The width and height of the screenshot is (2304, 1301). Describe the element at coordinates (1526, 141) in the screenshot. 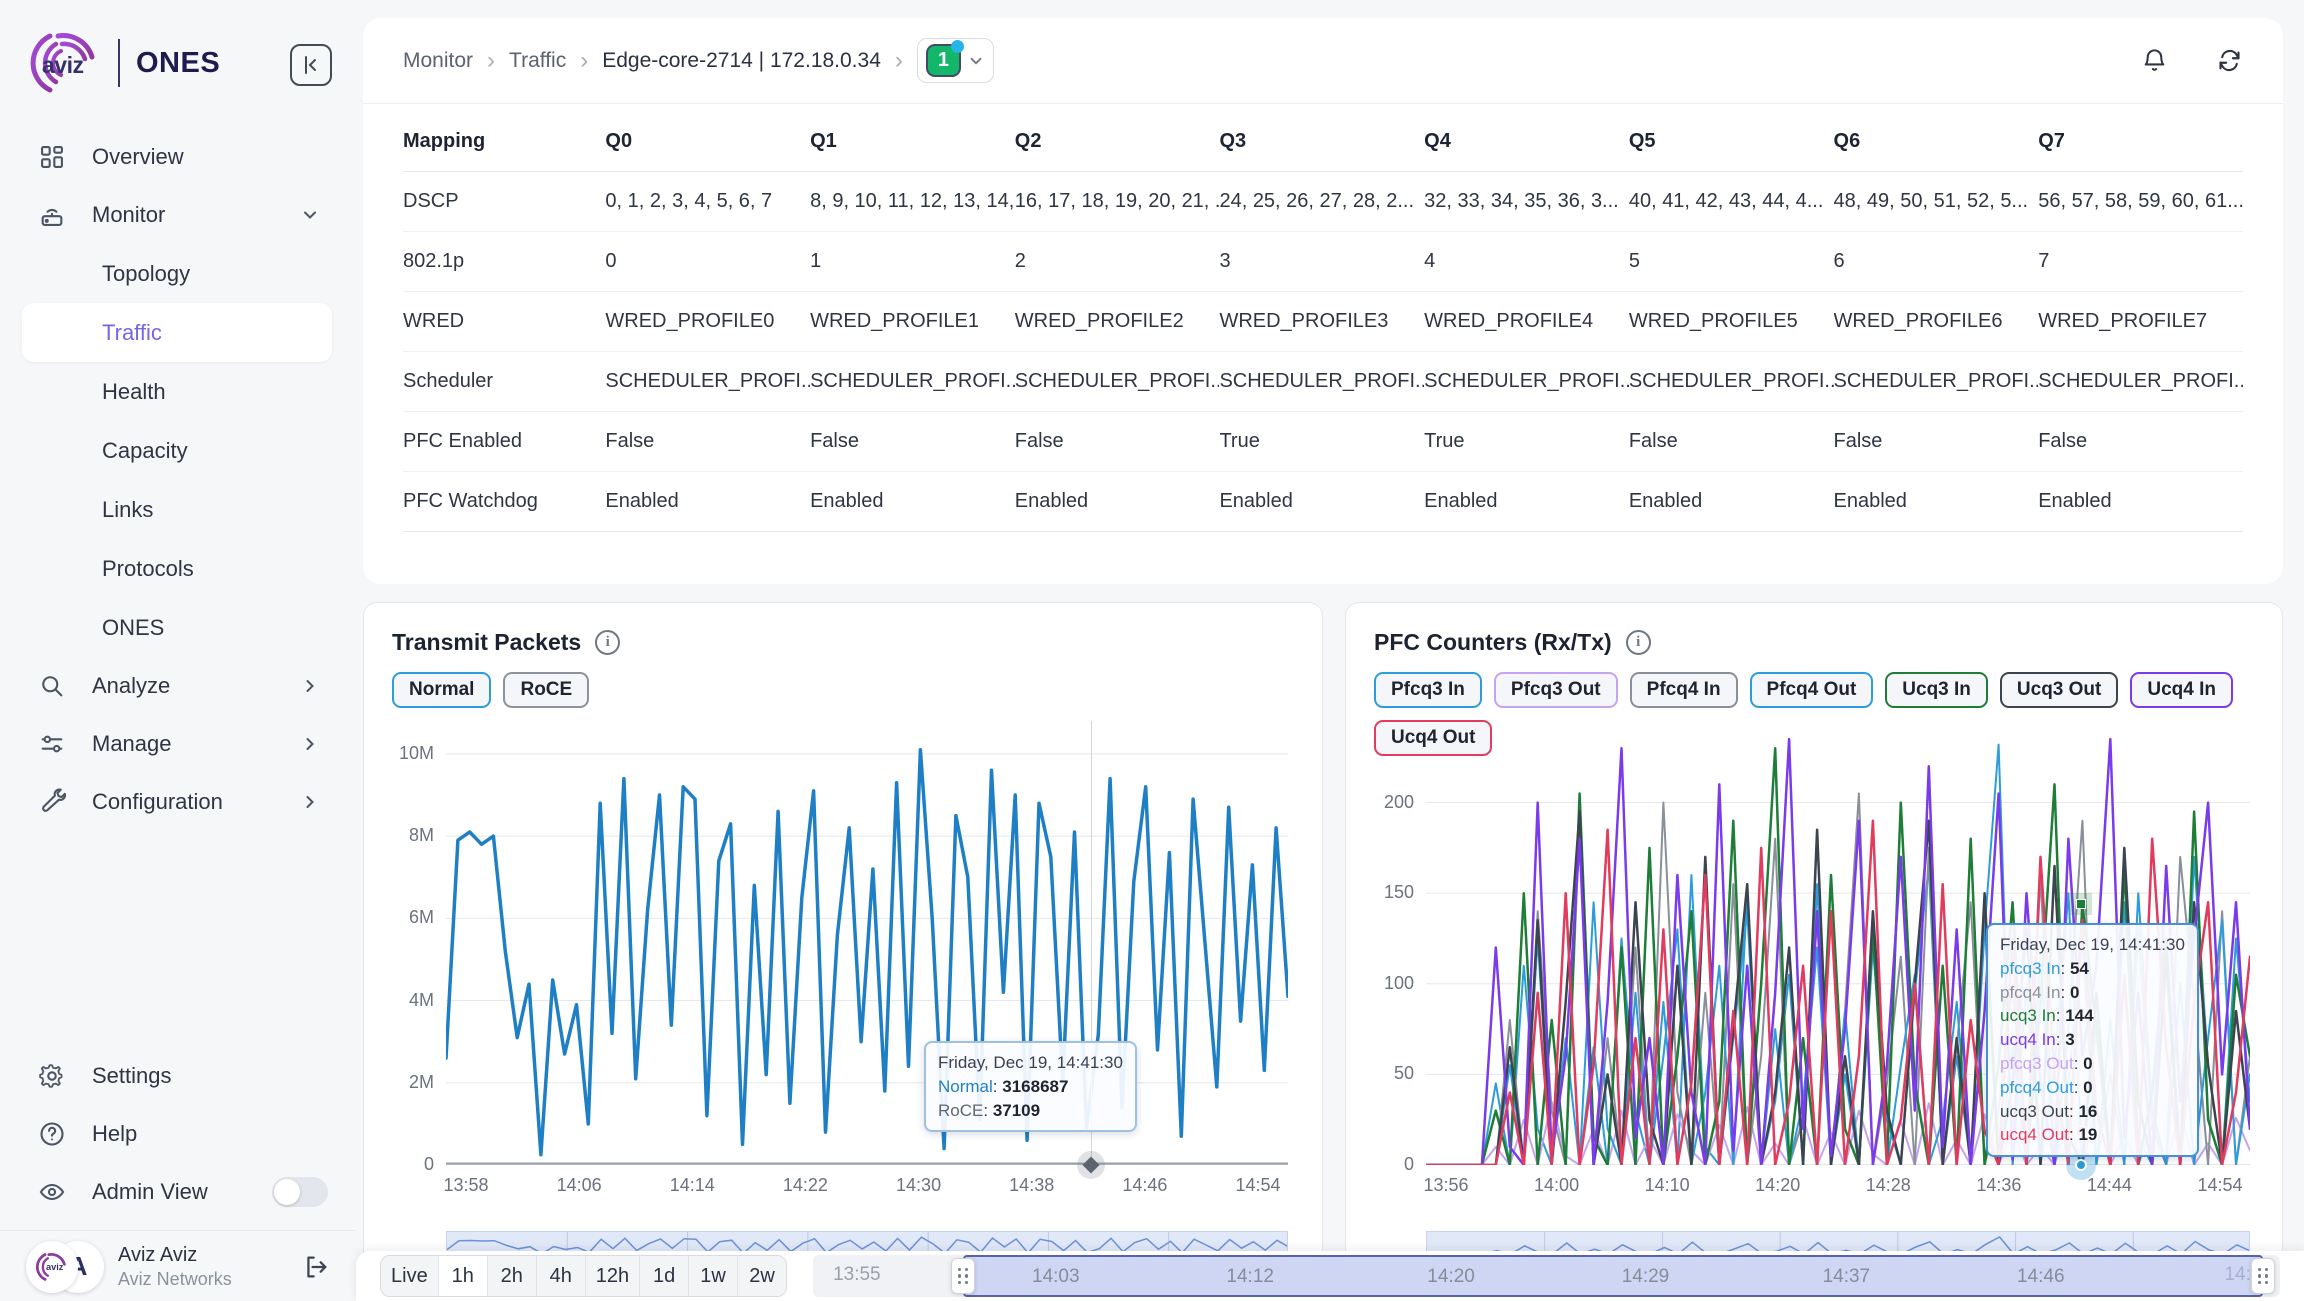

I see `table-column-header: Q4` at that location.